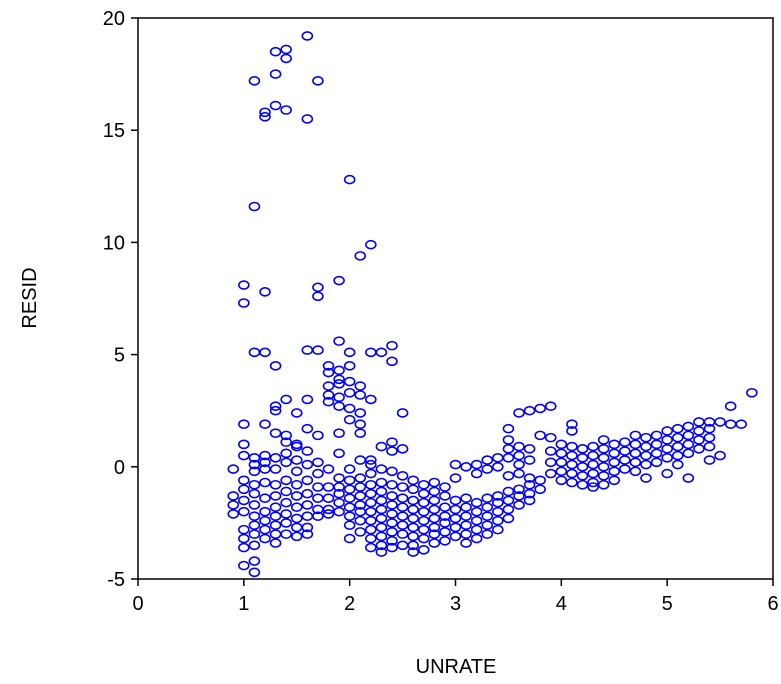  I want to click on x-tick-label: 6, so click(772, 604).